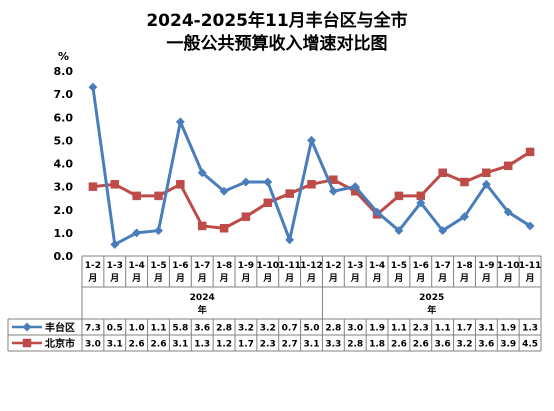 The height and width of the screenshot is (411, 554). Describe the element at coordinates (377, 266) in the screenshot. I see `x-tick-label: 1-4` at that location.